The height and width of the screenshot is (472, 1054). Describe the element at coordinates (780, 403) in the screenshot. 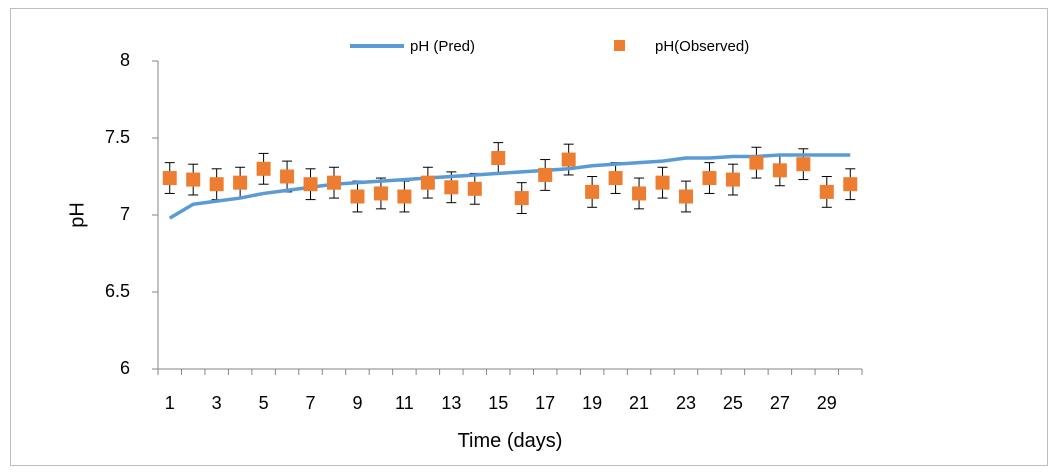

I see `x-tick-label: 27` at that location.